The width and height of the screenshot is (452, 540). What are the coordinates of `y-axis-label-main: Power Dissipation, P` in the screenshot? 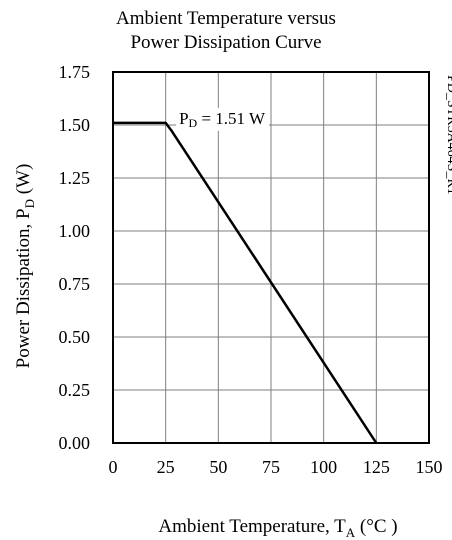 It's located at (23, 288).